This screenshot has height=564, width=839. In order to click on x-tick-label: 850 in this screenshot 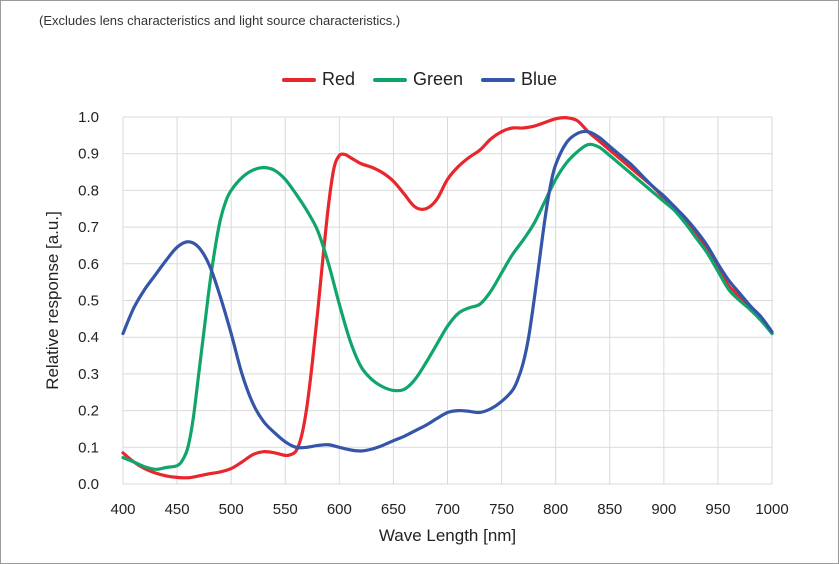, I will do `click(609, 509)`.